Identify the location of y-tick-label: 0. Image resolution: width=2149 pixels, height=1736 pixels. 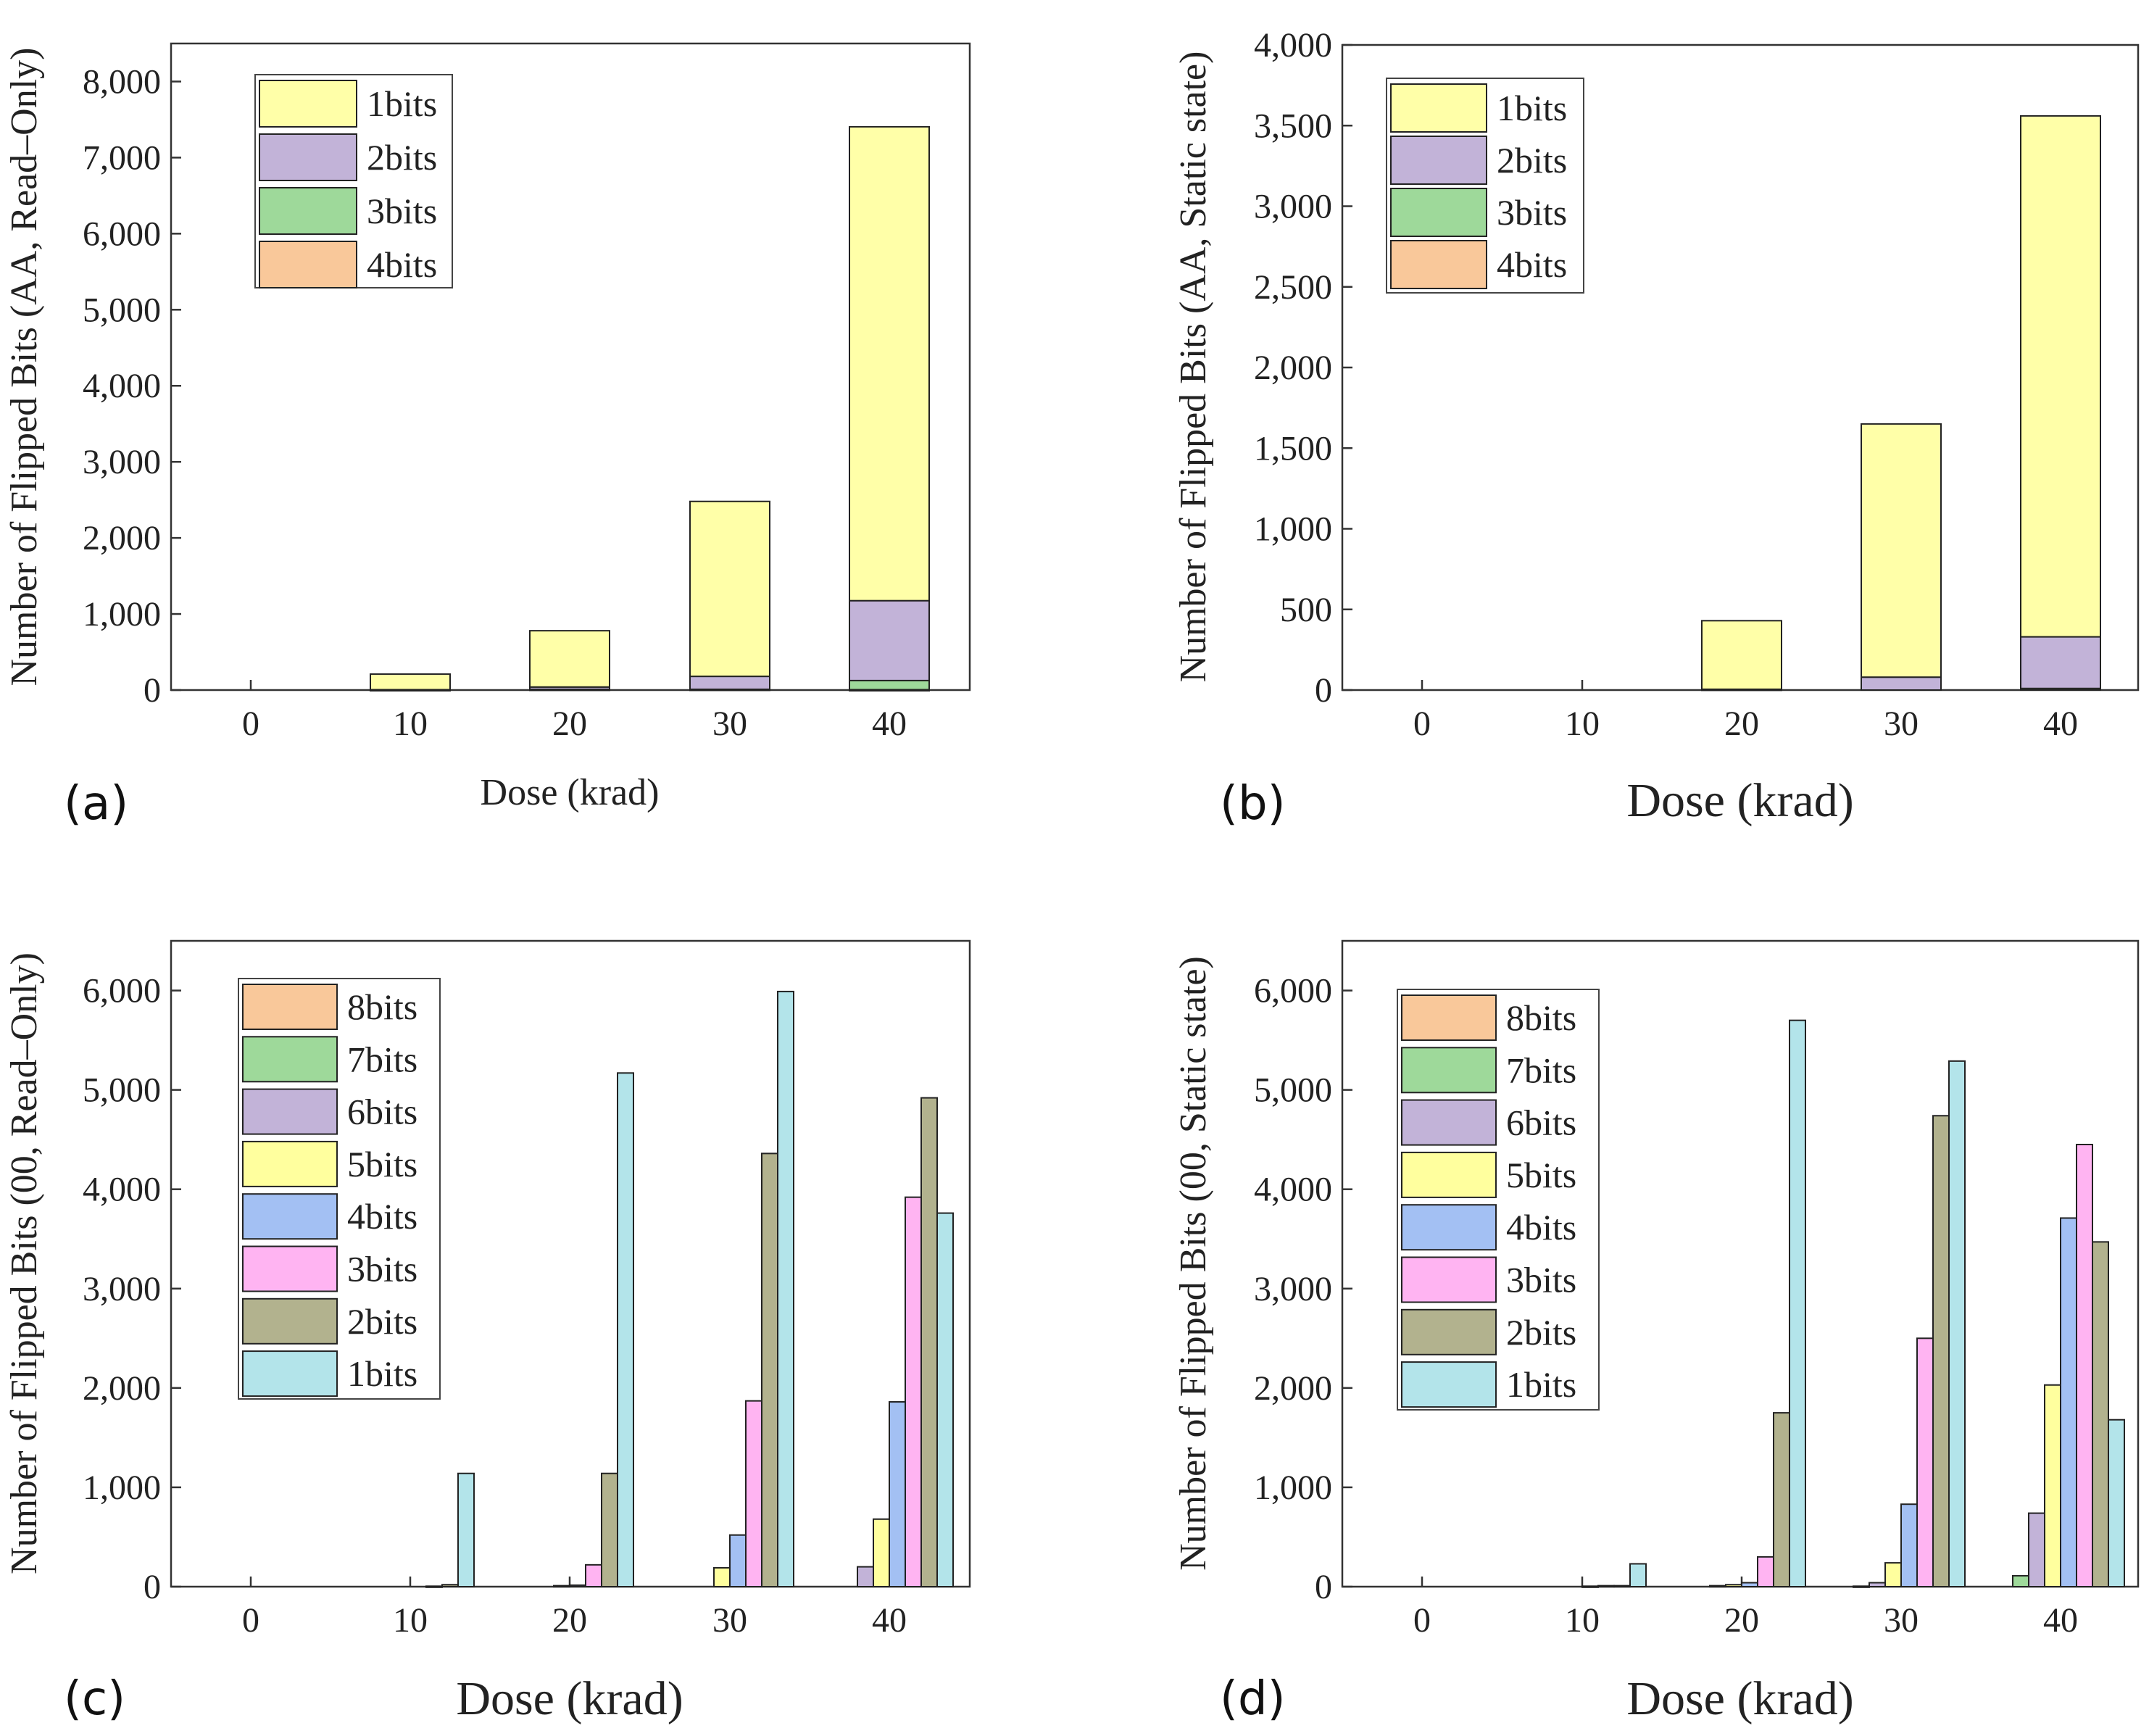
(1323, 1587).